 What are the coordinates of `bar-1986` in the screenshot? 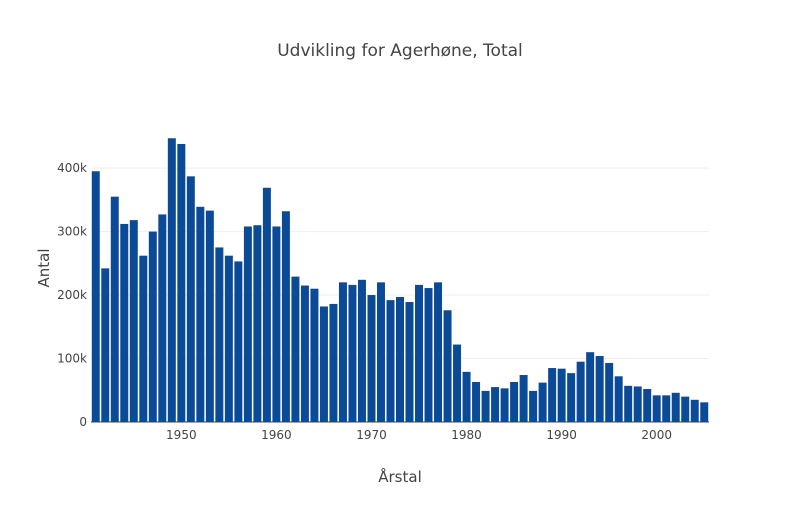 It's located at (523, 398).